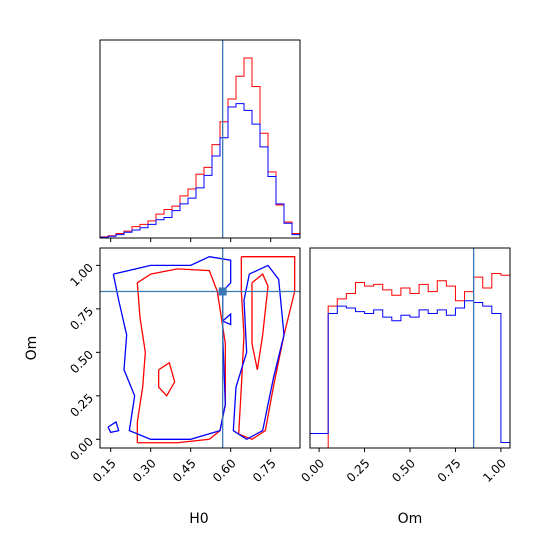 The width and height of the screenshot is (550, 550). I want to click on om-tick-label-4: 1.00, so click(494, 470).